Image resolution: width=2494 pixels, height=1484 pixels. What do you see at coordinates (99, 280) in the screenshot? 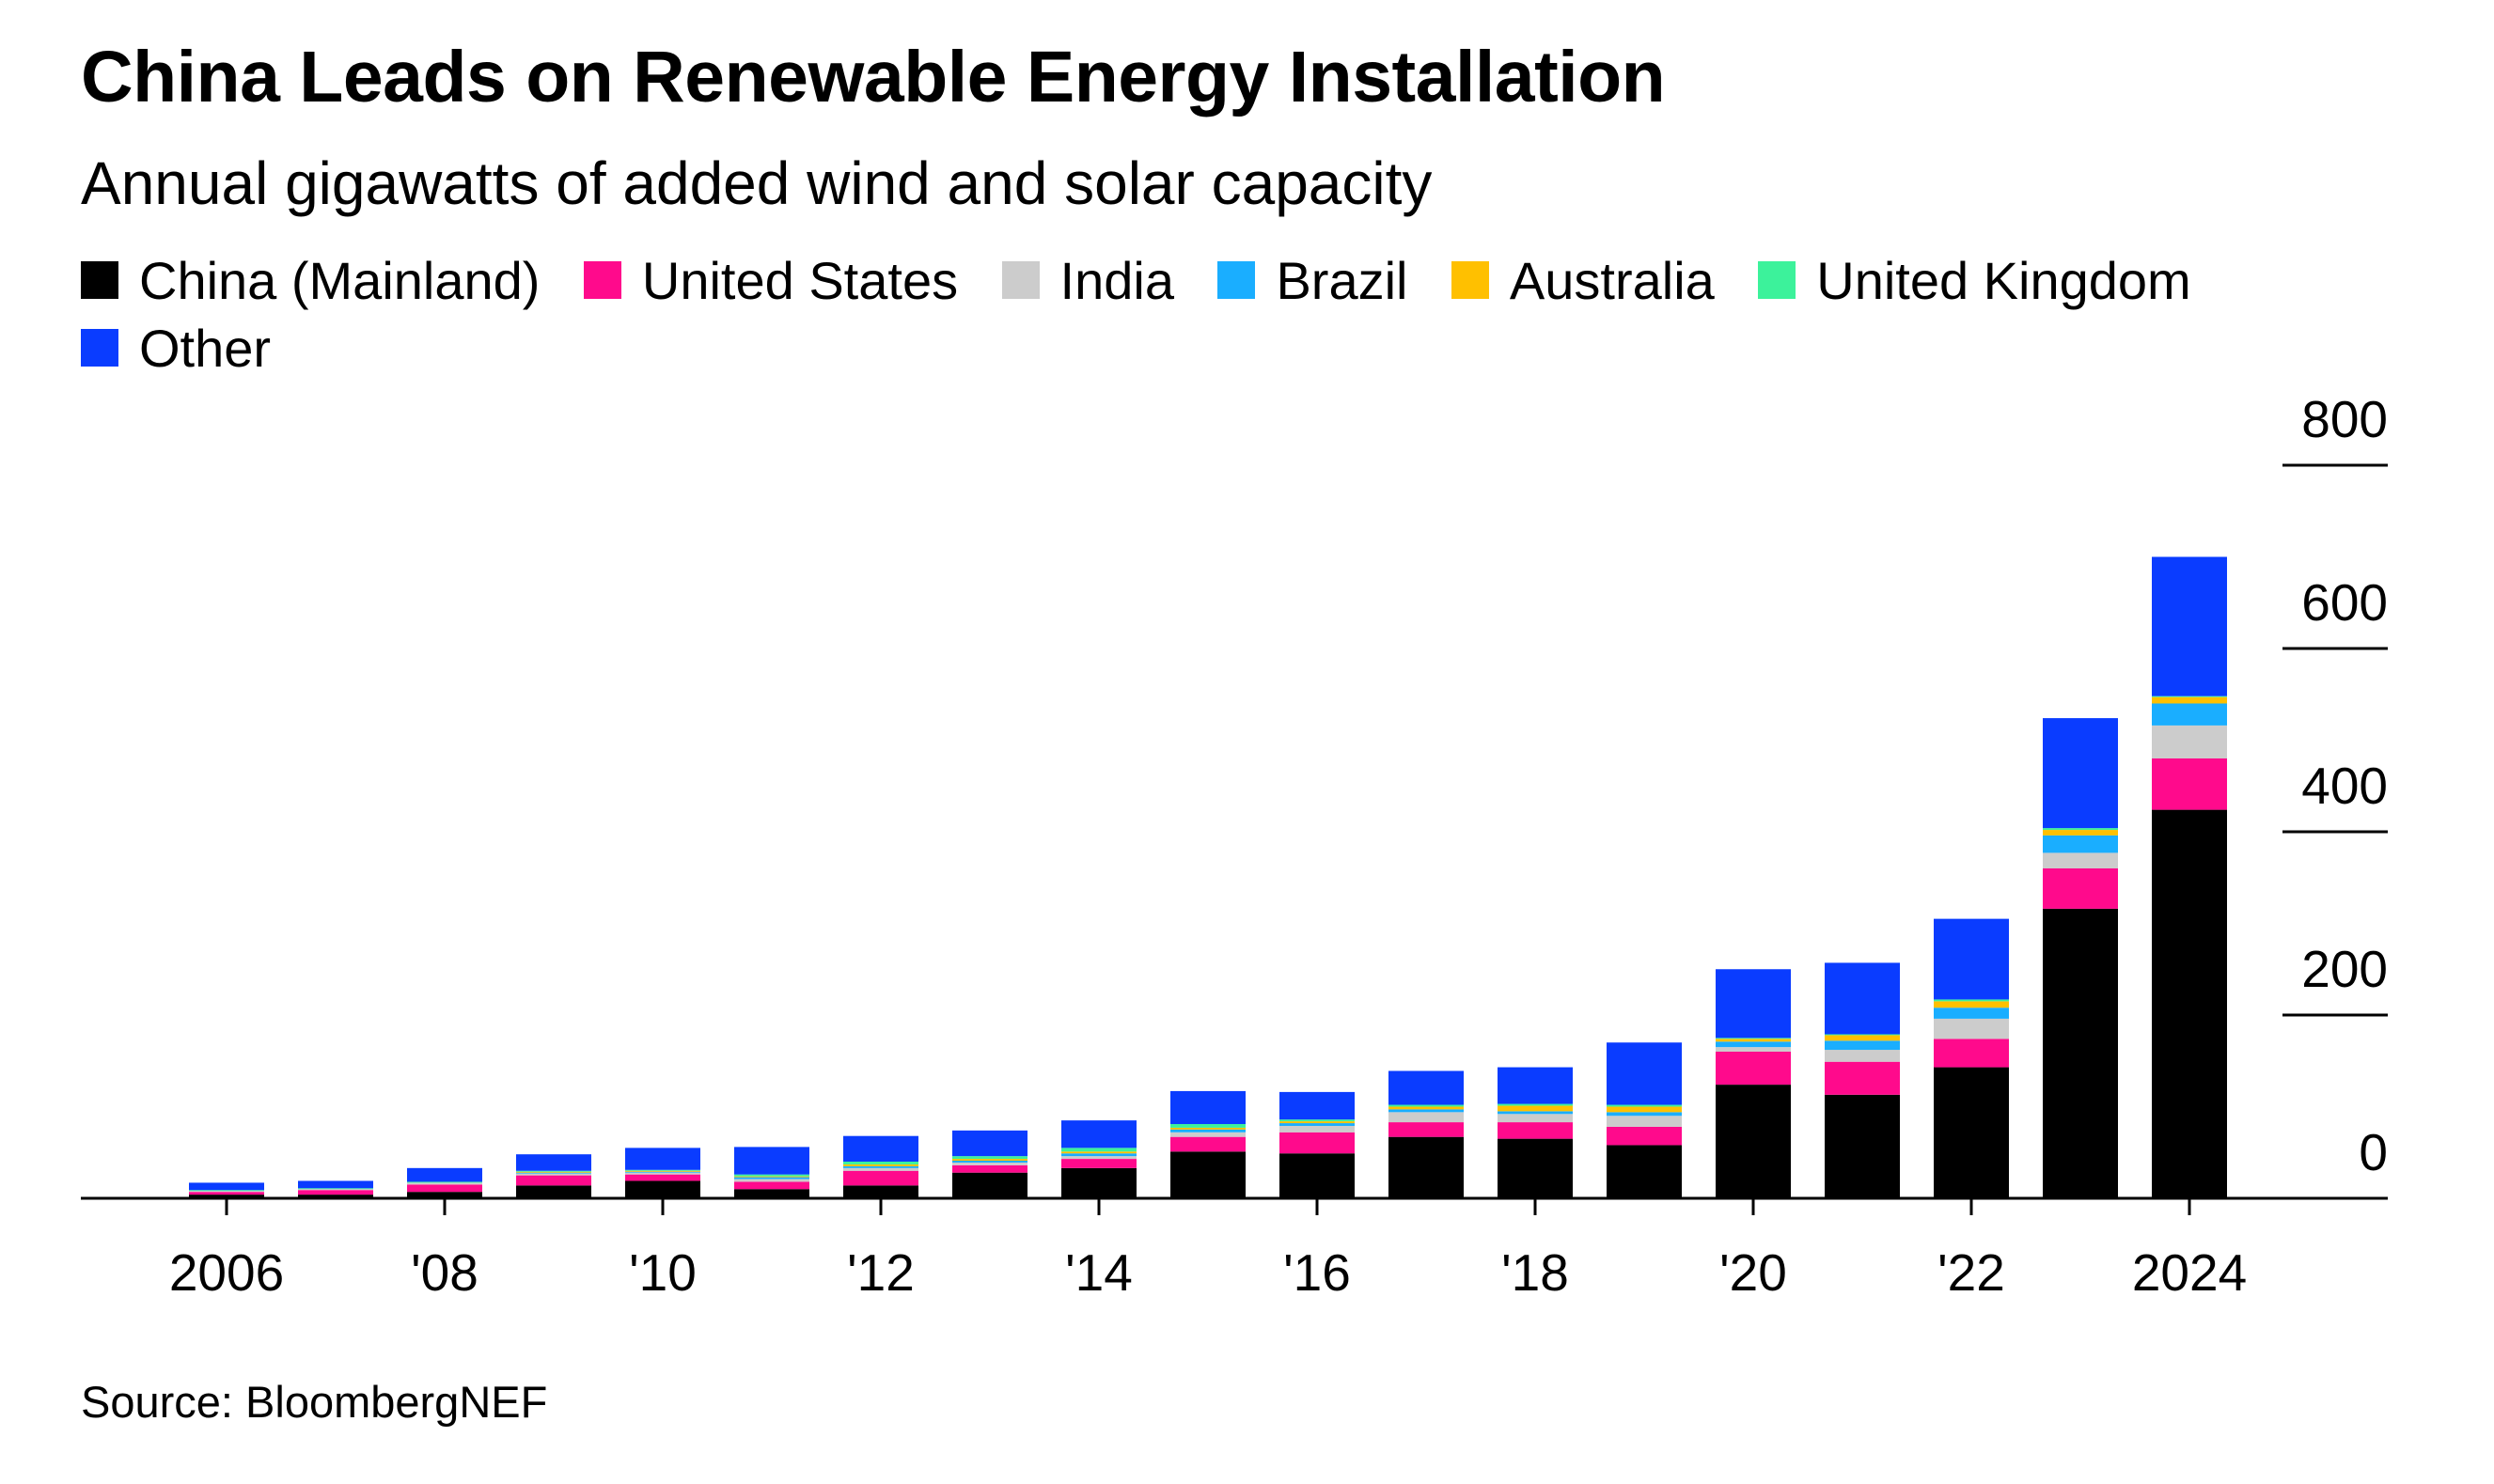
I see `legend-swatch-china` at bounding box center [99, 280].